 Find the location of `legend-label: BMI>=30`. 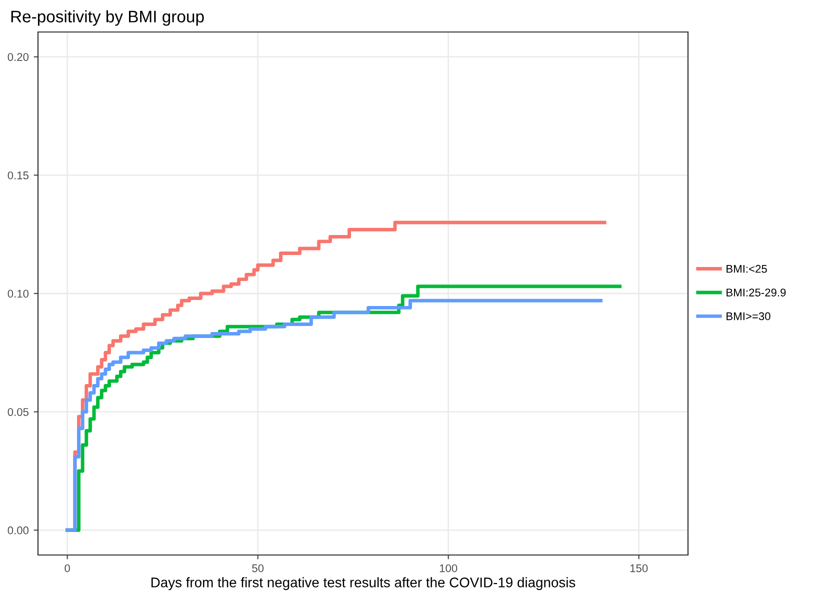

legend-label: BMI>=30 is located at coordinates (748, 316).